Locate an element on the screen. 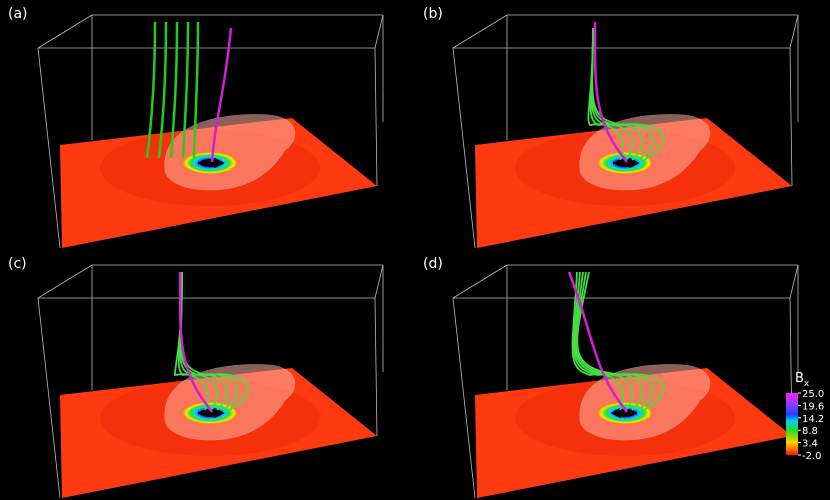 Image resolution: width=830 pixels, height=500 pixels. panel-label: (d) is located at coordinates (433, 264).